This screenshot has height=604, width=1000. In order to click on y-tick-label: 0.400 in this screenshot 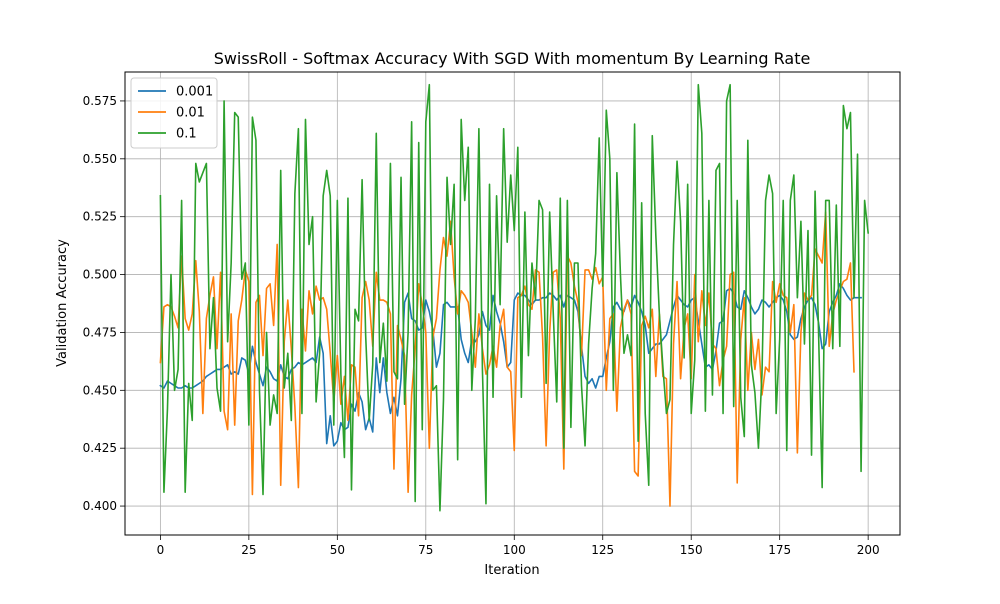, I will do `click(100, 506)`.